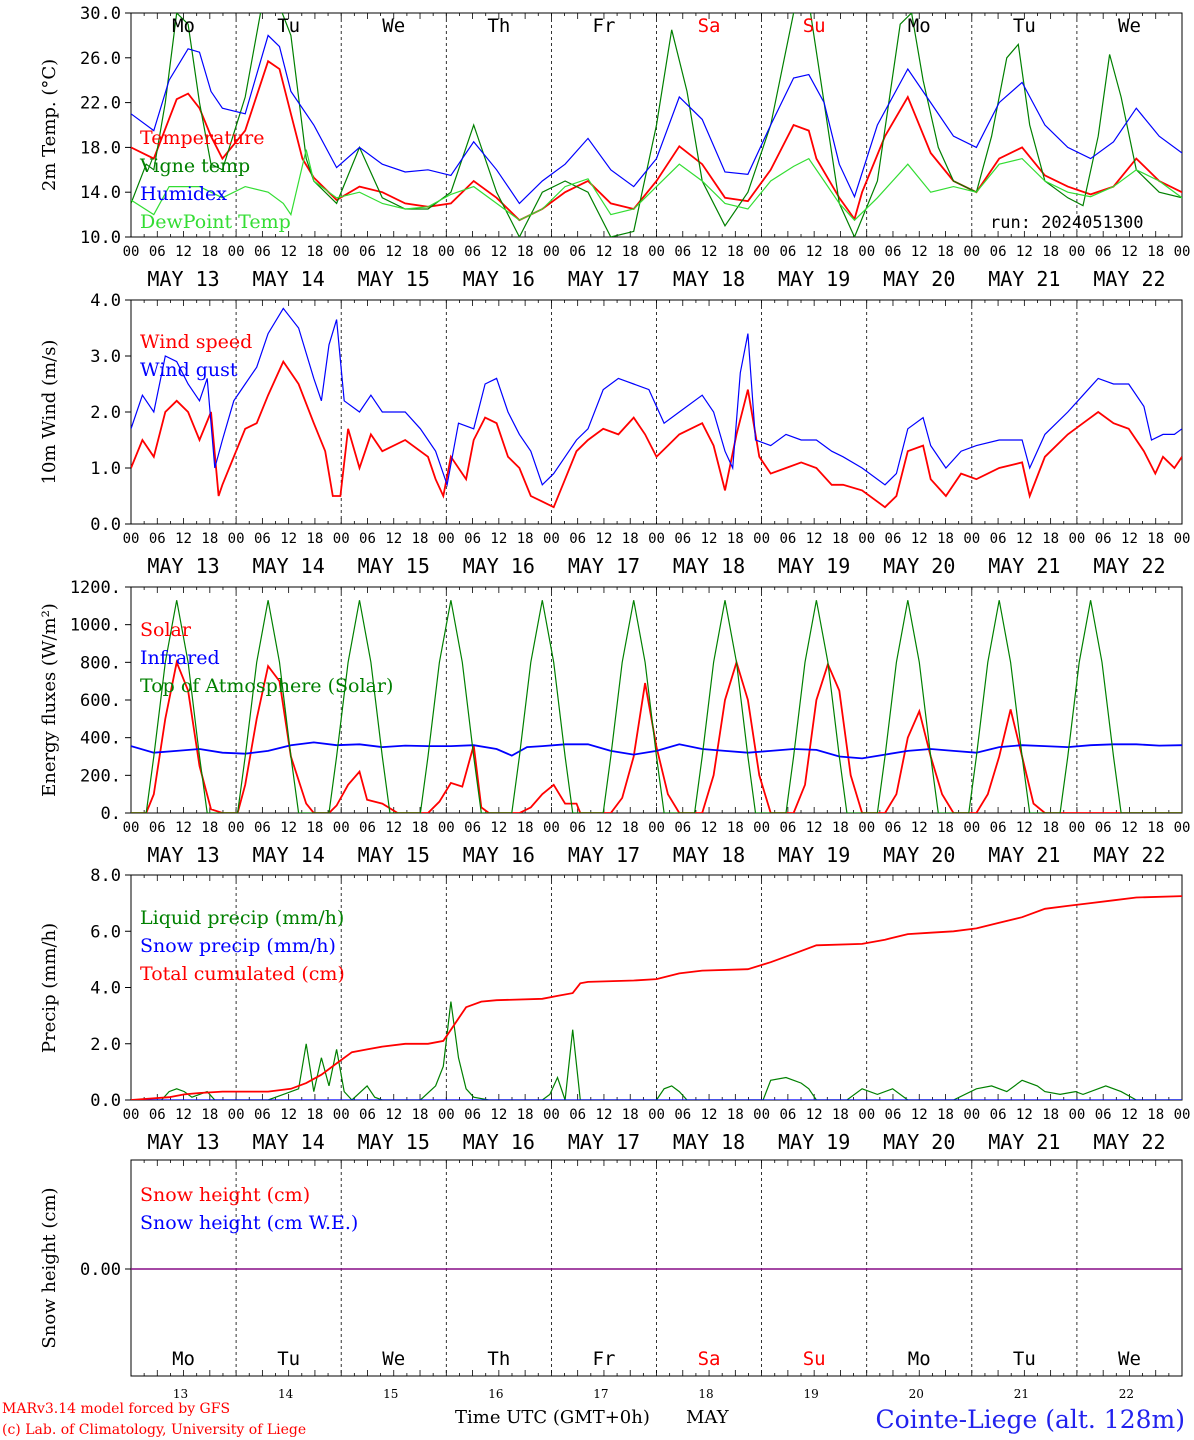 The width and height of the screenshot is (1194, 1440). Describe the element at coordinates (814, 1359) in the screenshot. I see `weekday-label-bottom: Su` at that location.